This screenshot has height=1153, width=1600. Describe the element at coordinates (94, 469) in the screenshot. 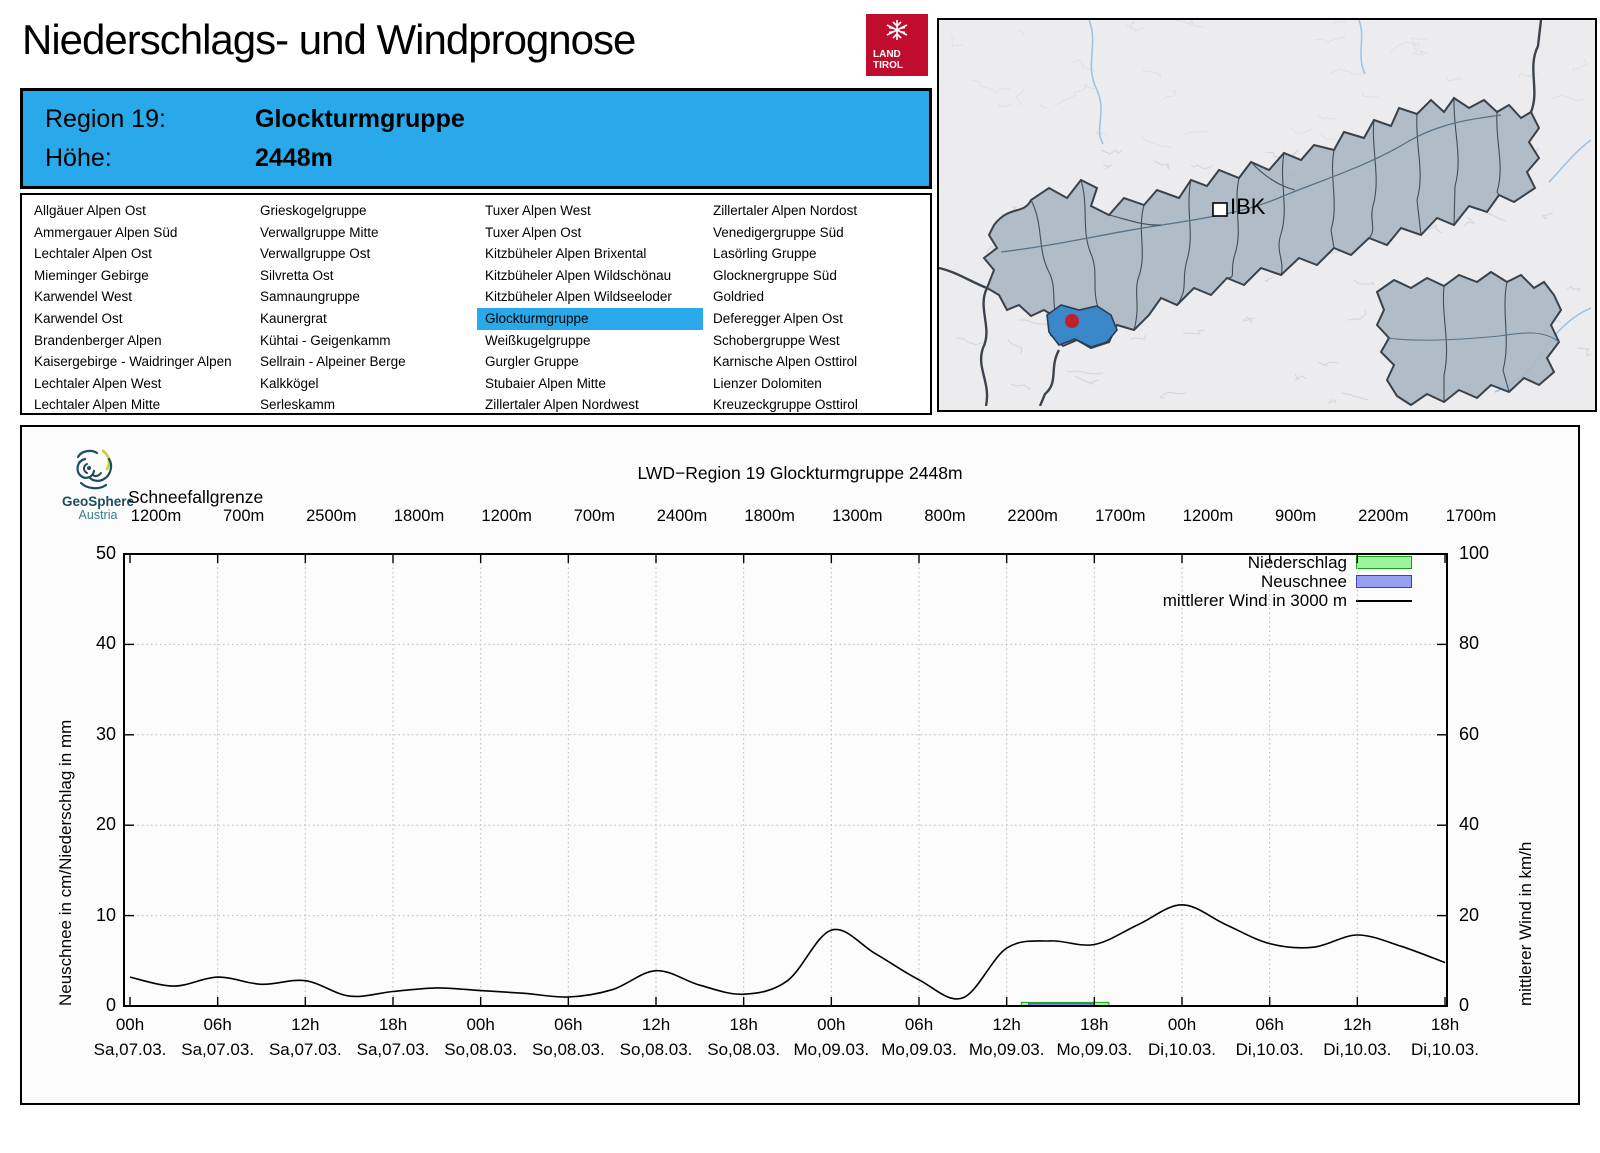

I see `geosphere-icon` at that location.